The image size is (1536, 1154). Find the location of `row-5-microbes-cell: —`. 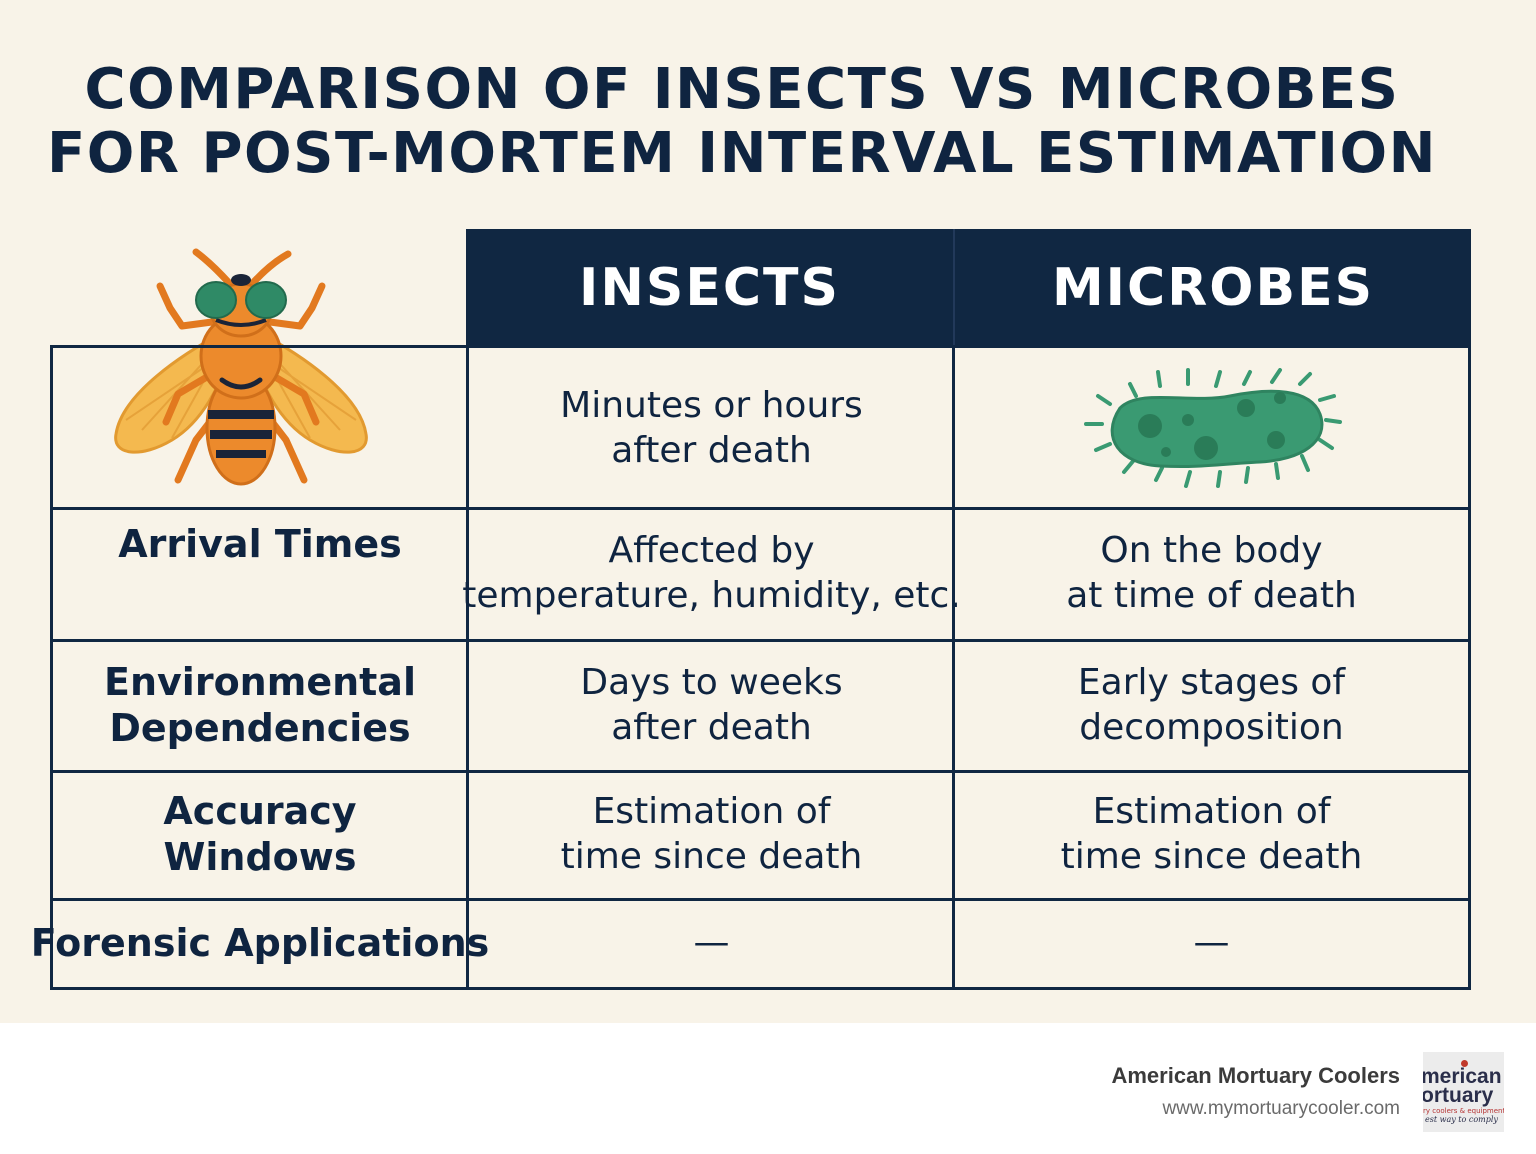

row-5-microbes-cell: — is located at coordinates (1211, 944).